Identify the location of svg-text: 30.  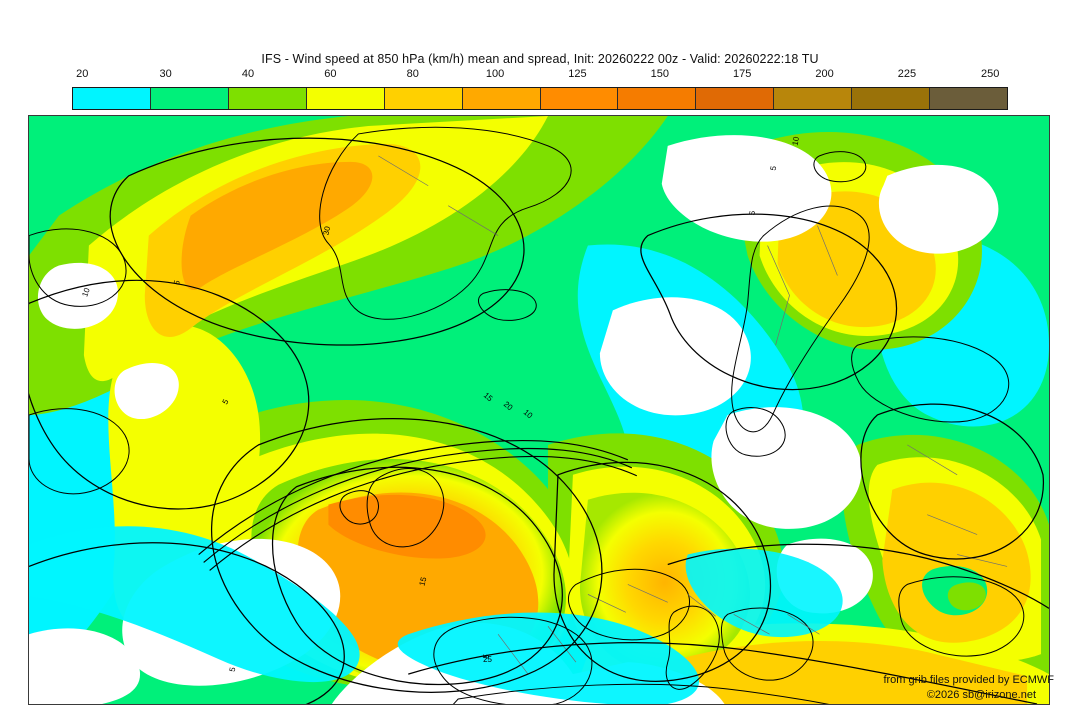
(327, 230).